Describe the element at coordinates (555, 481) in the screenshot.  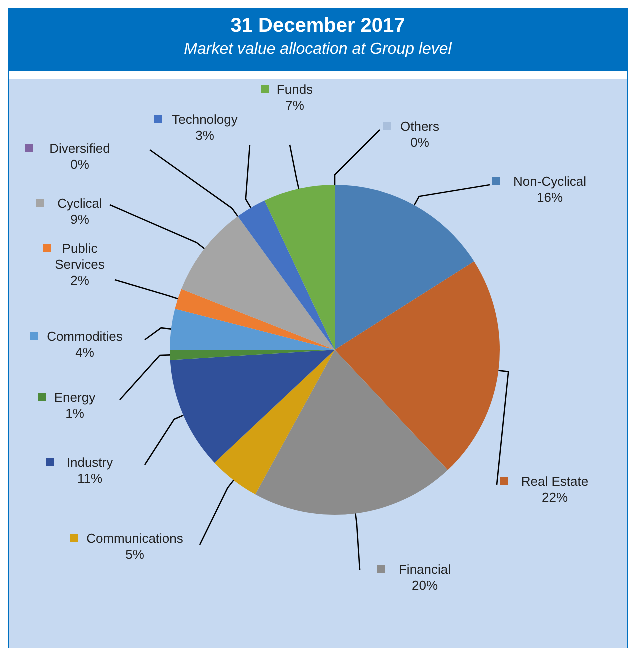
I see `legend-label: Real Estate` at that location.